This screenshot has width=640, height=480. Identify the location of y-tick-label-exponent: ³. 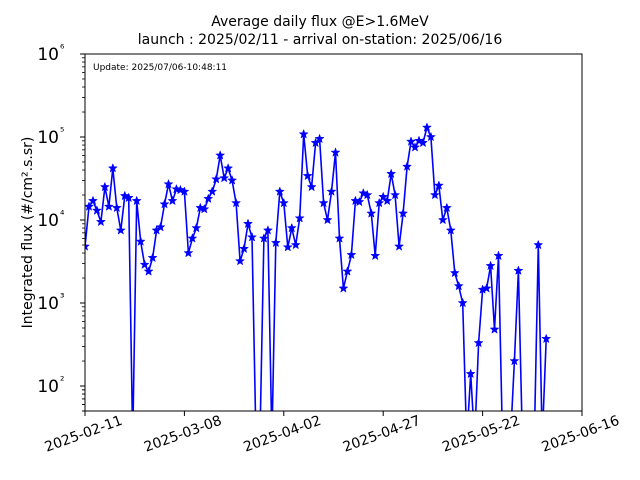
(62, 297).